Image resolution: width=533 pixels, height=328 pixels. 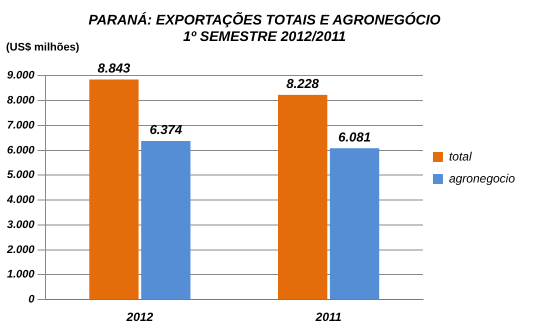 I want to click on data-label: 6.374, so click(x=166, y=130).